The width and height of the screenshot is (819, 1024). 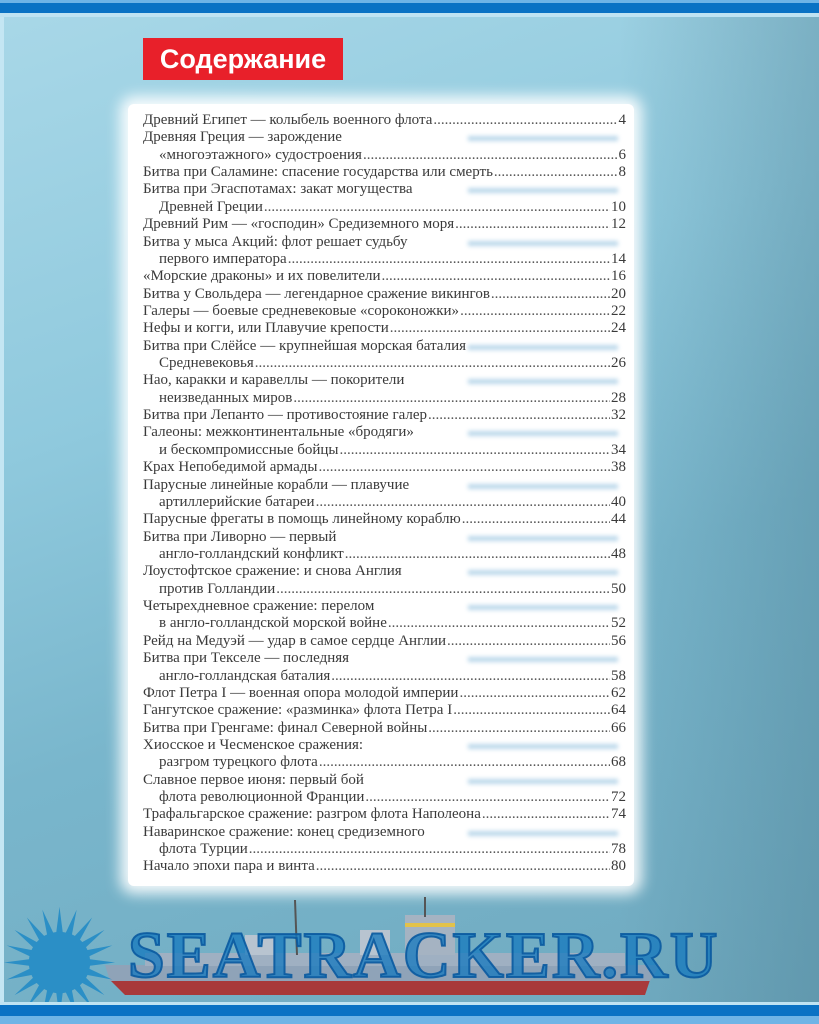 I want to click on toc-entry-line: Битва при Текселе — последняя, so click(x=384, y=658).